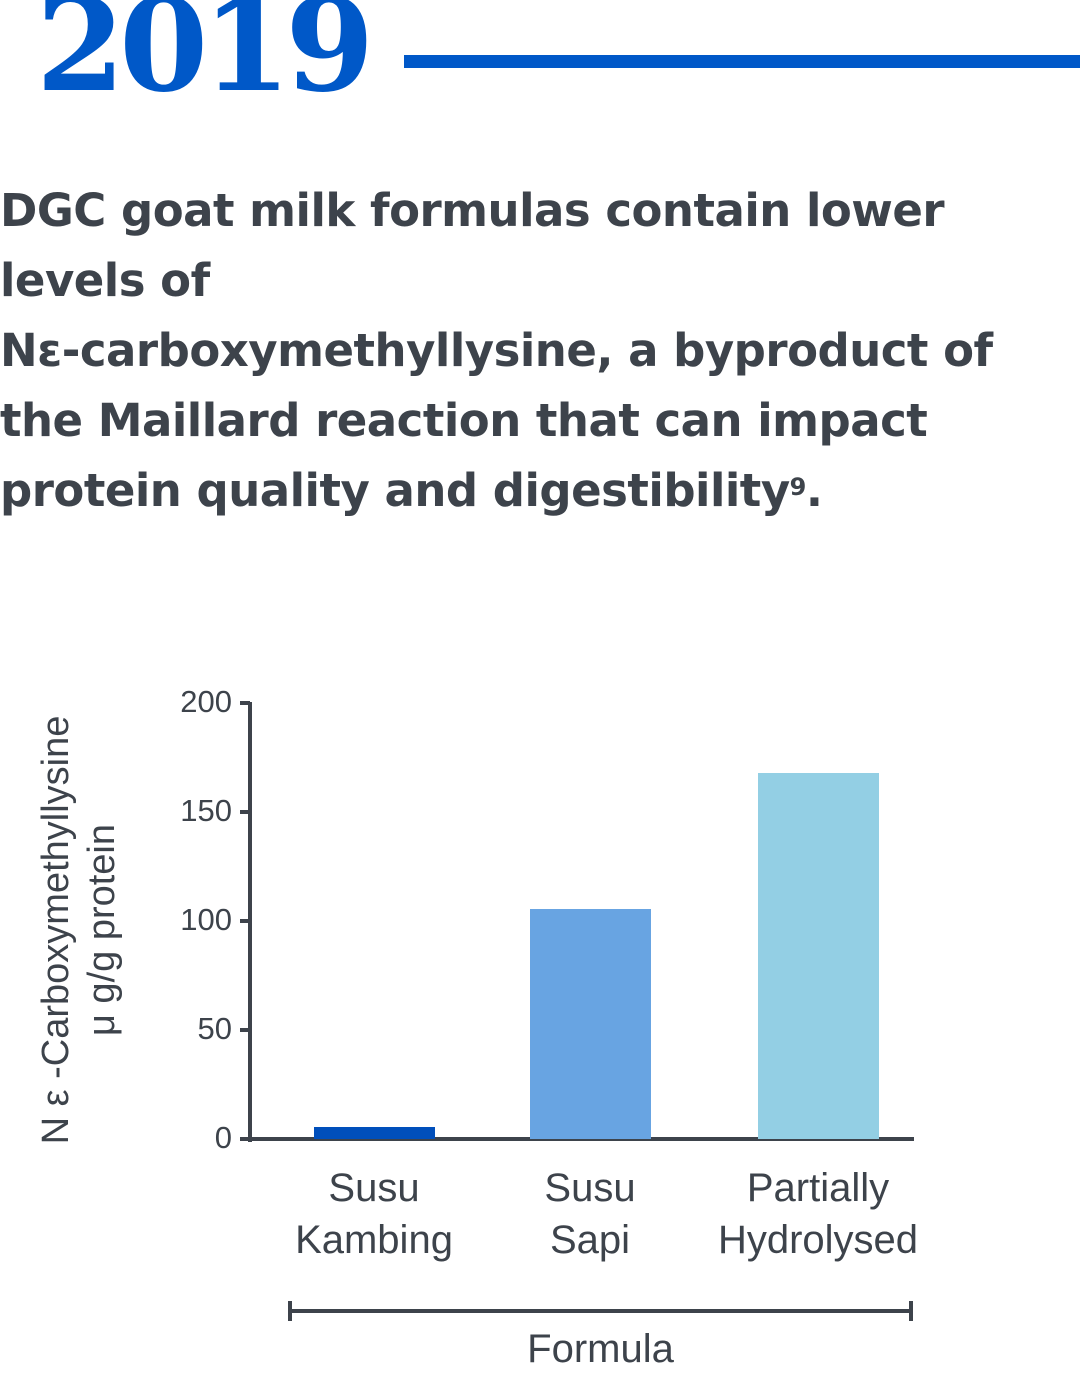 Image resolution: width=1080 pixels, height=1374 pixels. I want to click on formula-bracket-line, so click(600, 1311).